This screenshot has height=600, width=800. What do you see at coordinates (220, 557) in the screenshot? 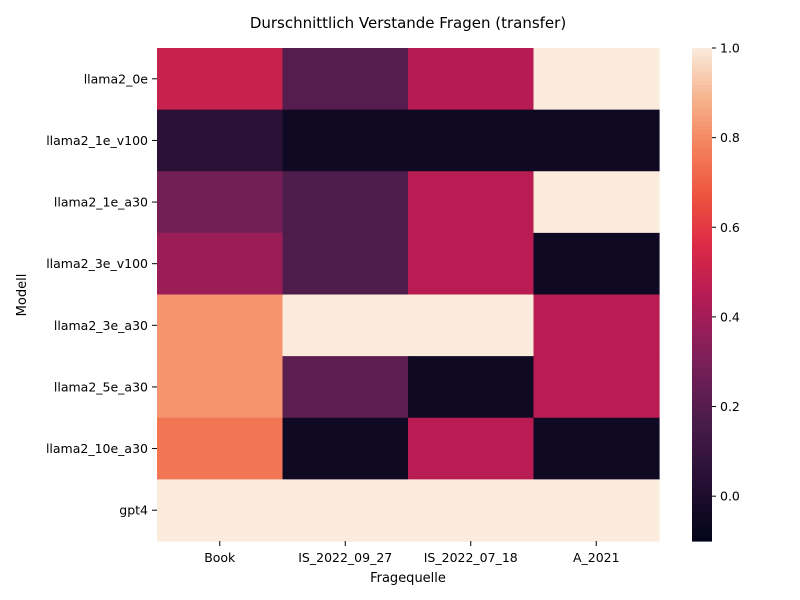
I see `x-tick-label: Book` at bounding box center [220, 557].